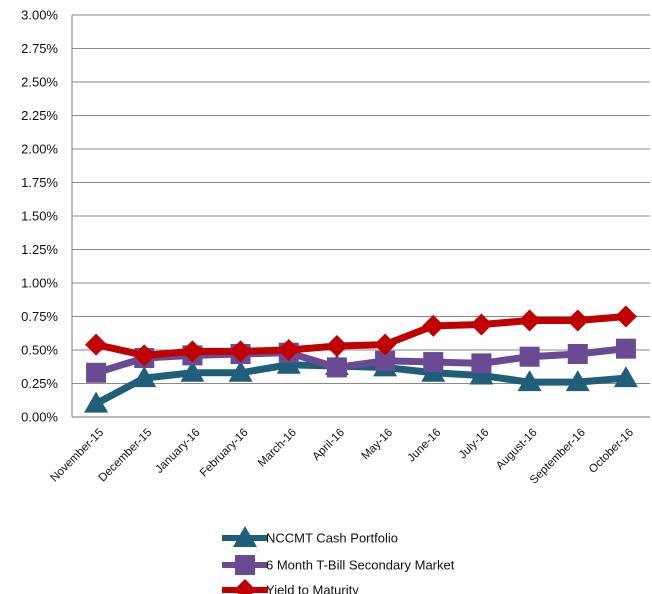 Image resolution: width=652 pixels, height=594 pixels. What do you see at coordinates (517, 450) in the screenshot?
I see `x-tick-label: August-16` at bounding box center [517, 450].